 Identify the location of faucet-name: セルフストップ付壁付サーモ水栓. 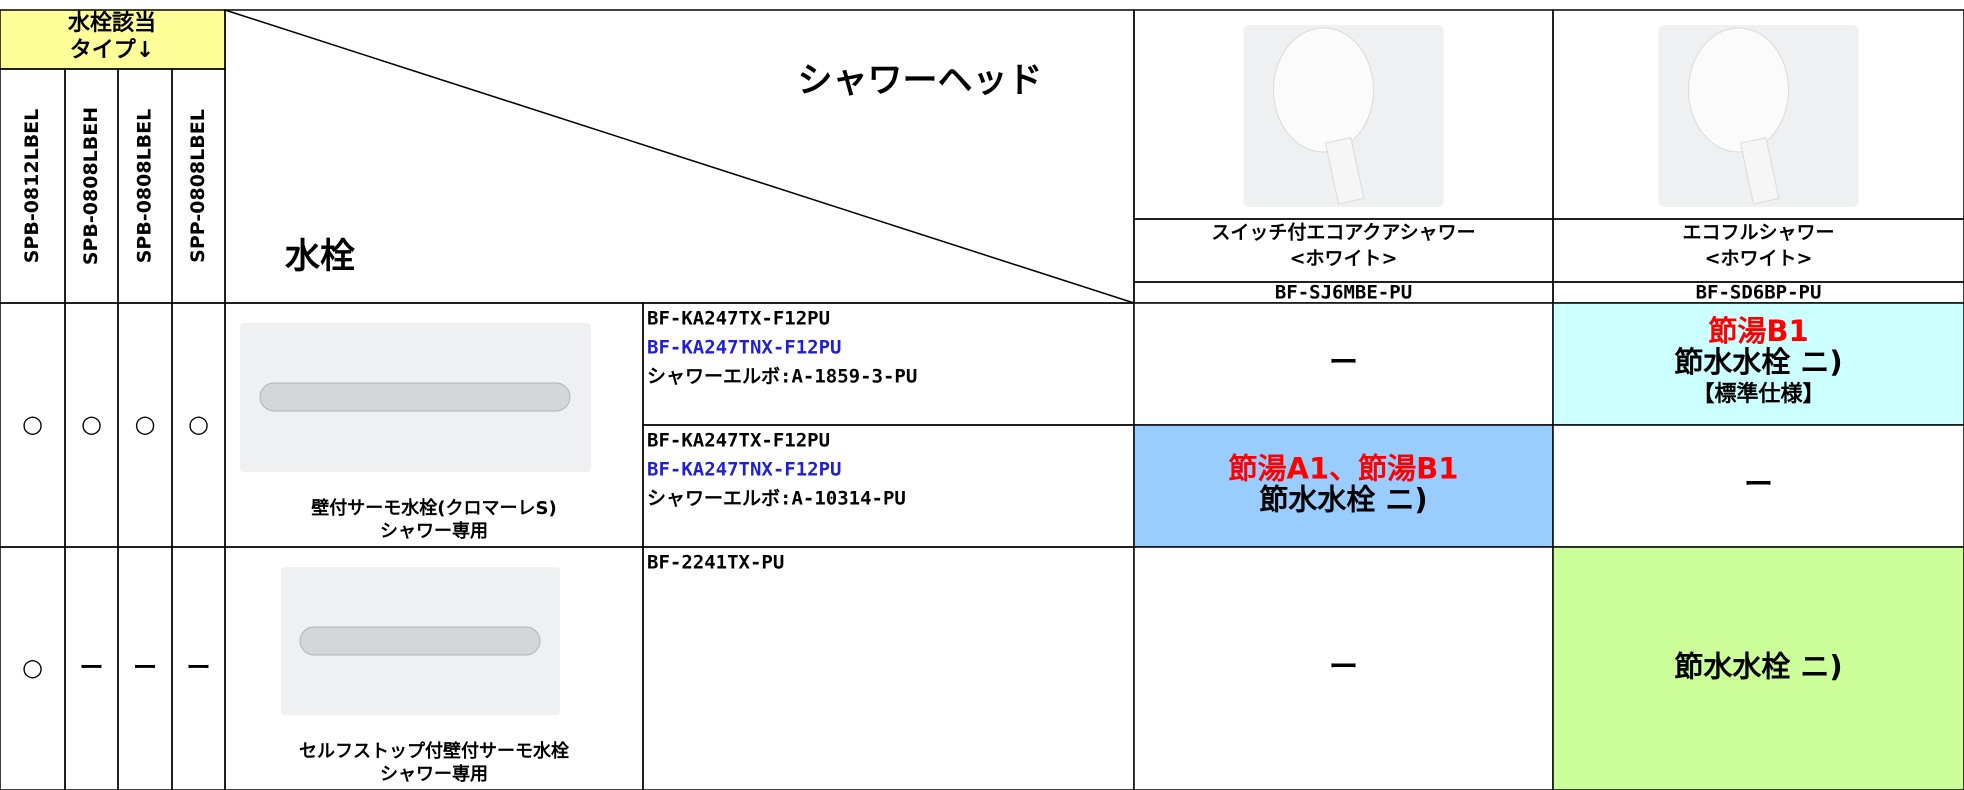
(434, 751).